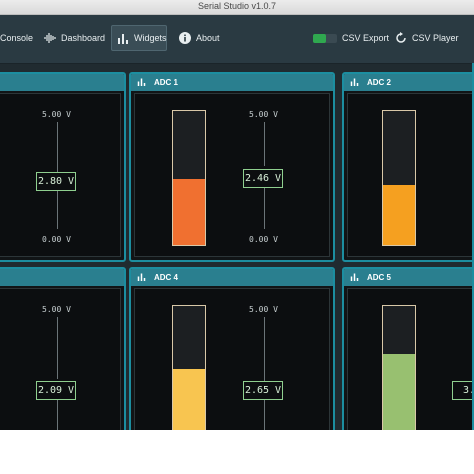  I want to click on scrollbar-edge, so click(473, 246).